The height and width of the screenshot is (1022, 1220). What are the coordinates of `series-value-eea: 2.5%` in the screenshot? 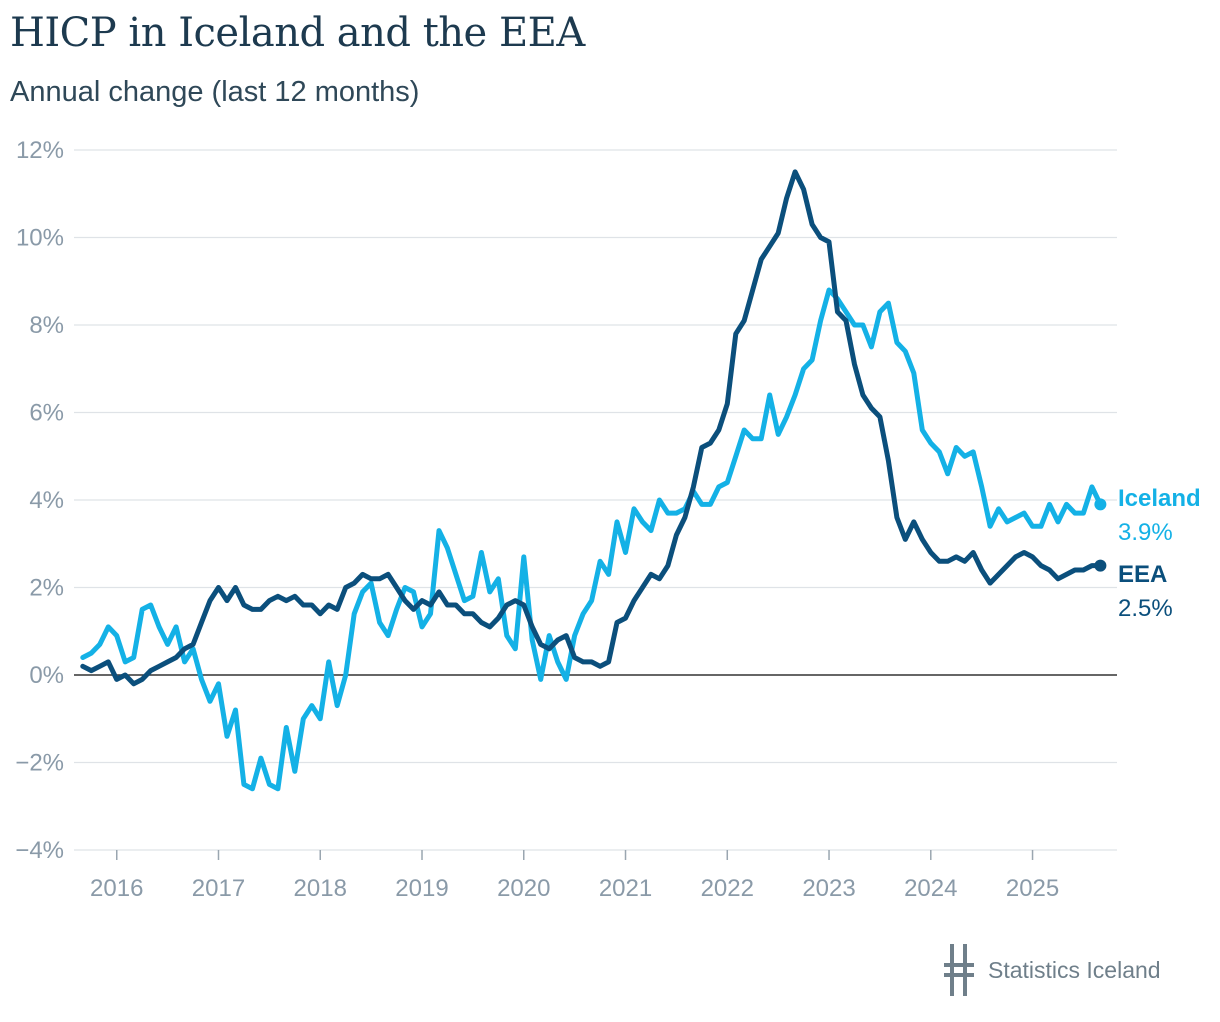 It's located at (1145, 608).